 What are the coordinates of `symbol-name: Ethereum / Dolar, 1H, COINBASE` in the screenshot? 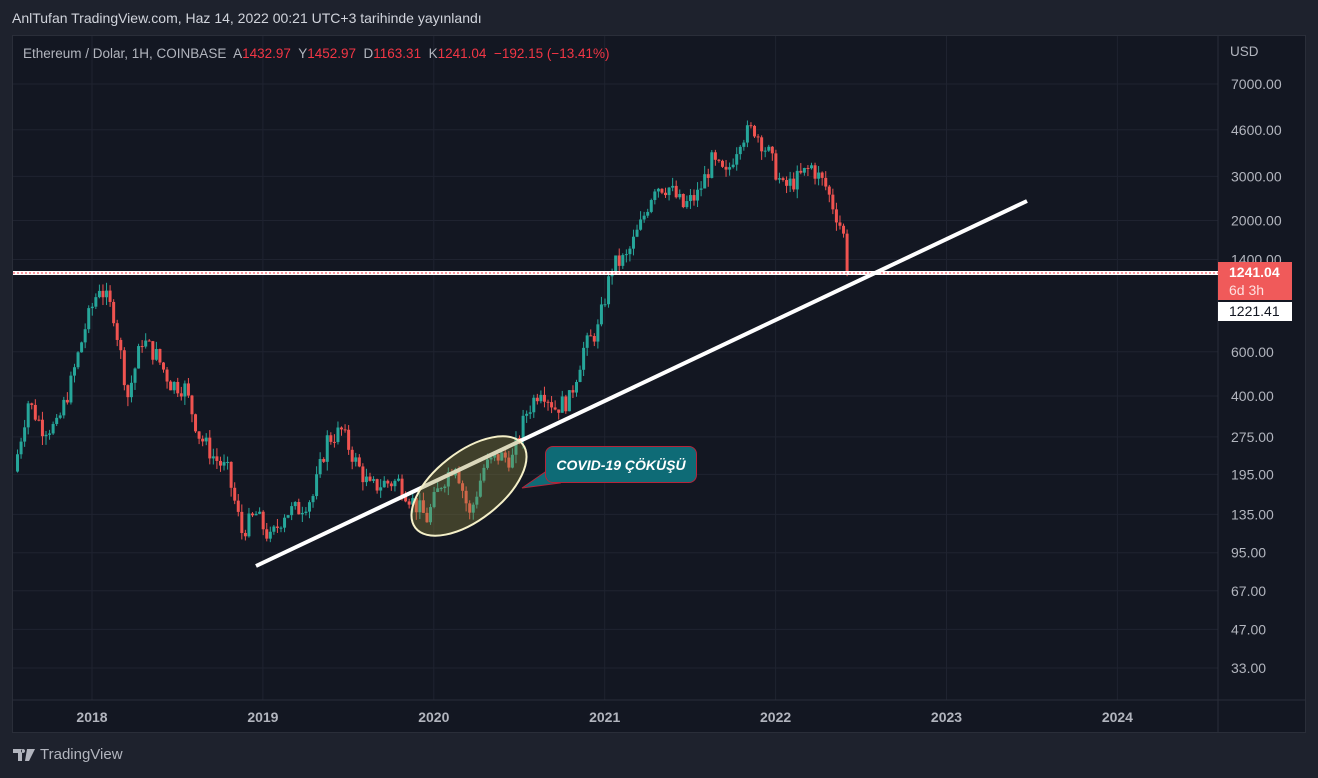 It's located at (125, 53).